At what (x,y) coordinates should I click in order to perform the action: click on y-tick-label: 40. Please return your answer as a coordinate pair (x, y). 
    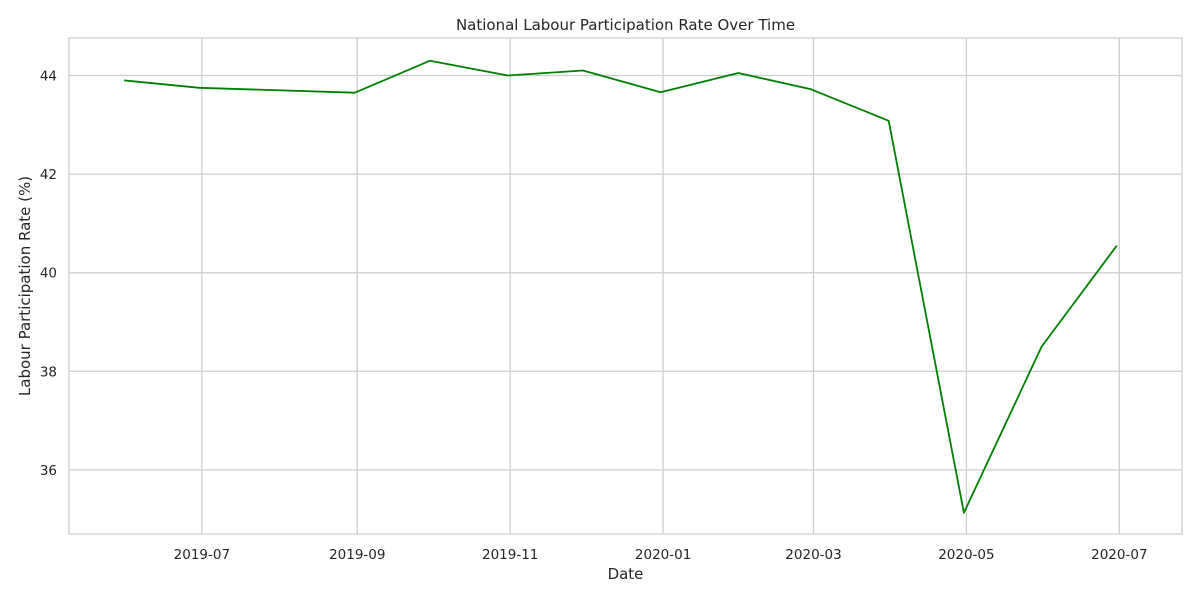
    Looking at the image, I should click on (48, 274).